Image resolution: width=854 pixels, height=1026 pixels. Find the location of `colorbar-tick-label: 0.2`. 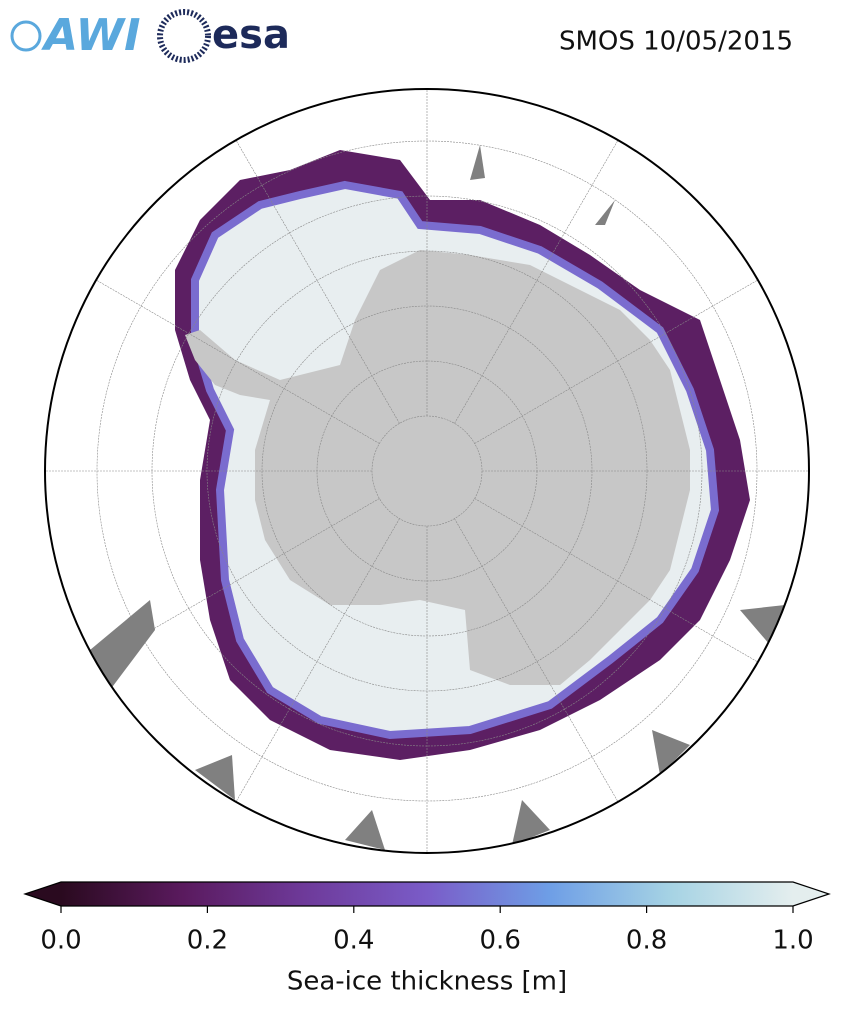

colorbar-tick-label: 0.2 is located at coordinates (207, 941).